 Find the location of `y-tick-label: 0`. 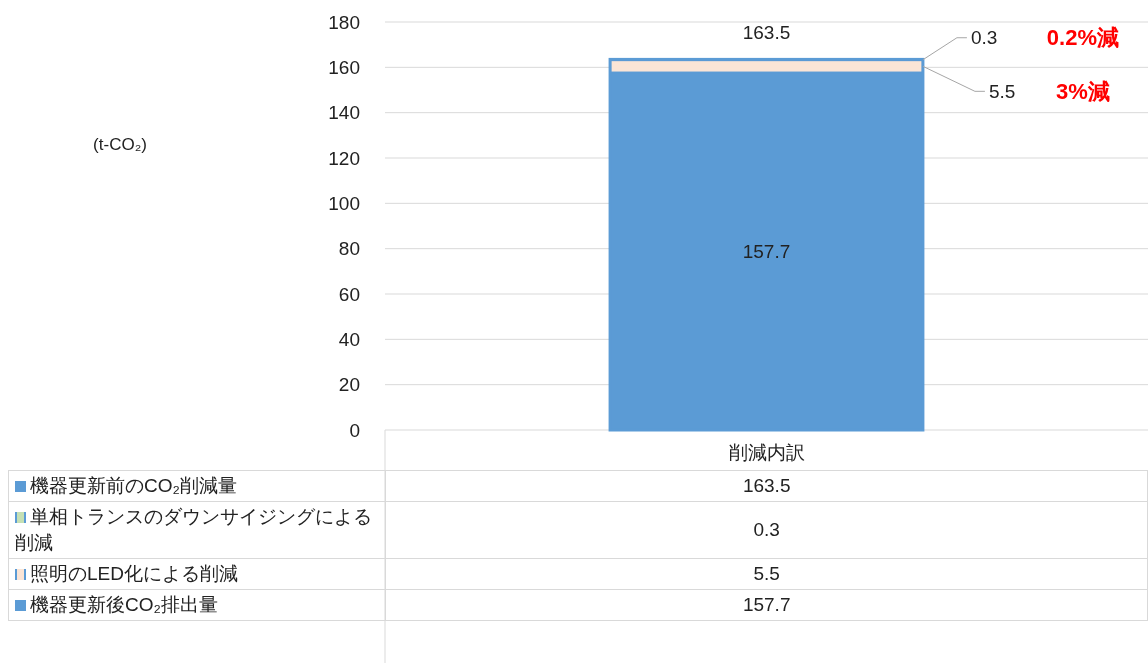

y-tick-label: 0 is located at coordinates (354, 430).